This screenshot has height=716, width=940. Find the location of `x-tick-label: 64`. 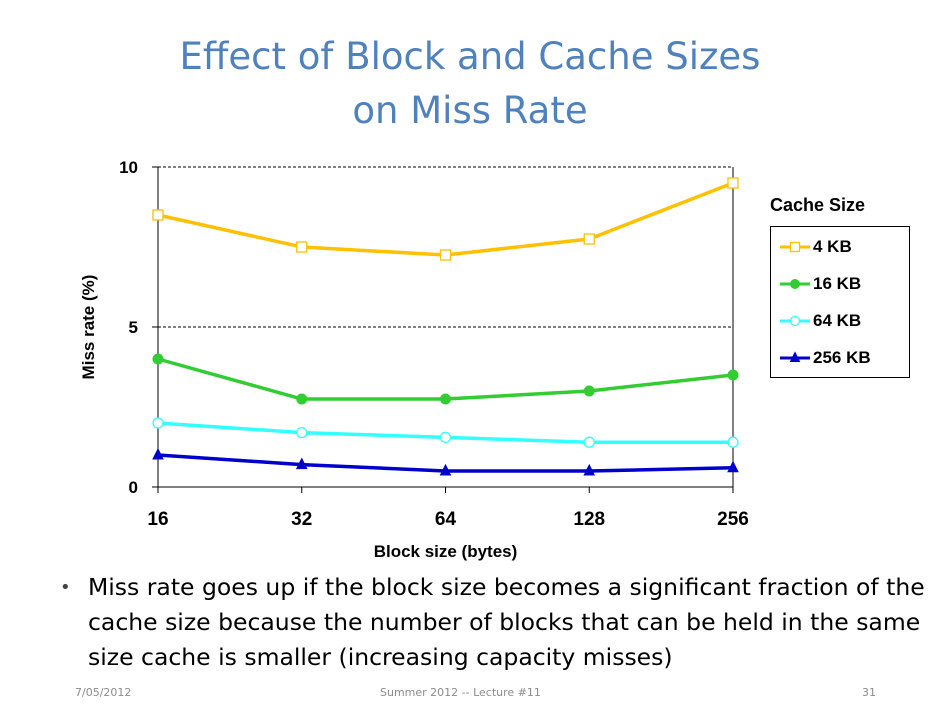

x-tick-label: 64 is located at coordinates (446, 519).